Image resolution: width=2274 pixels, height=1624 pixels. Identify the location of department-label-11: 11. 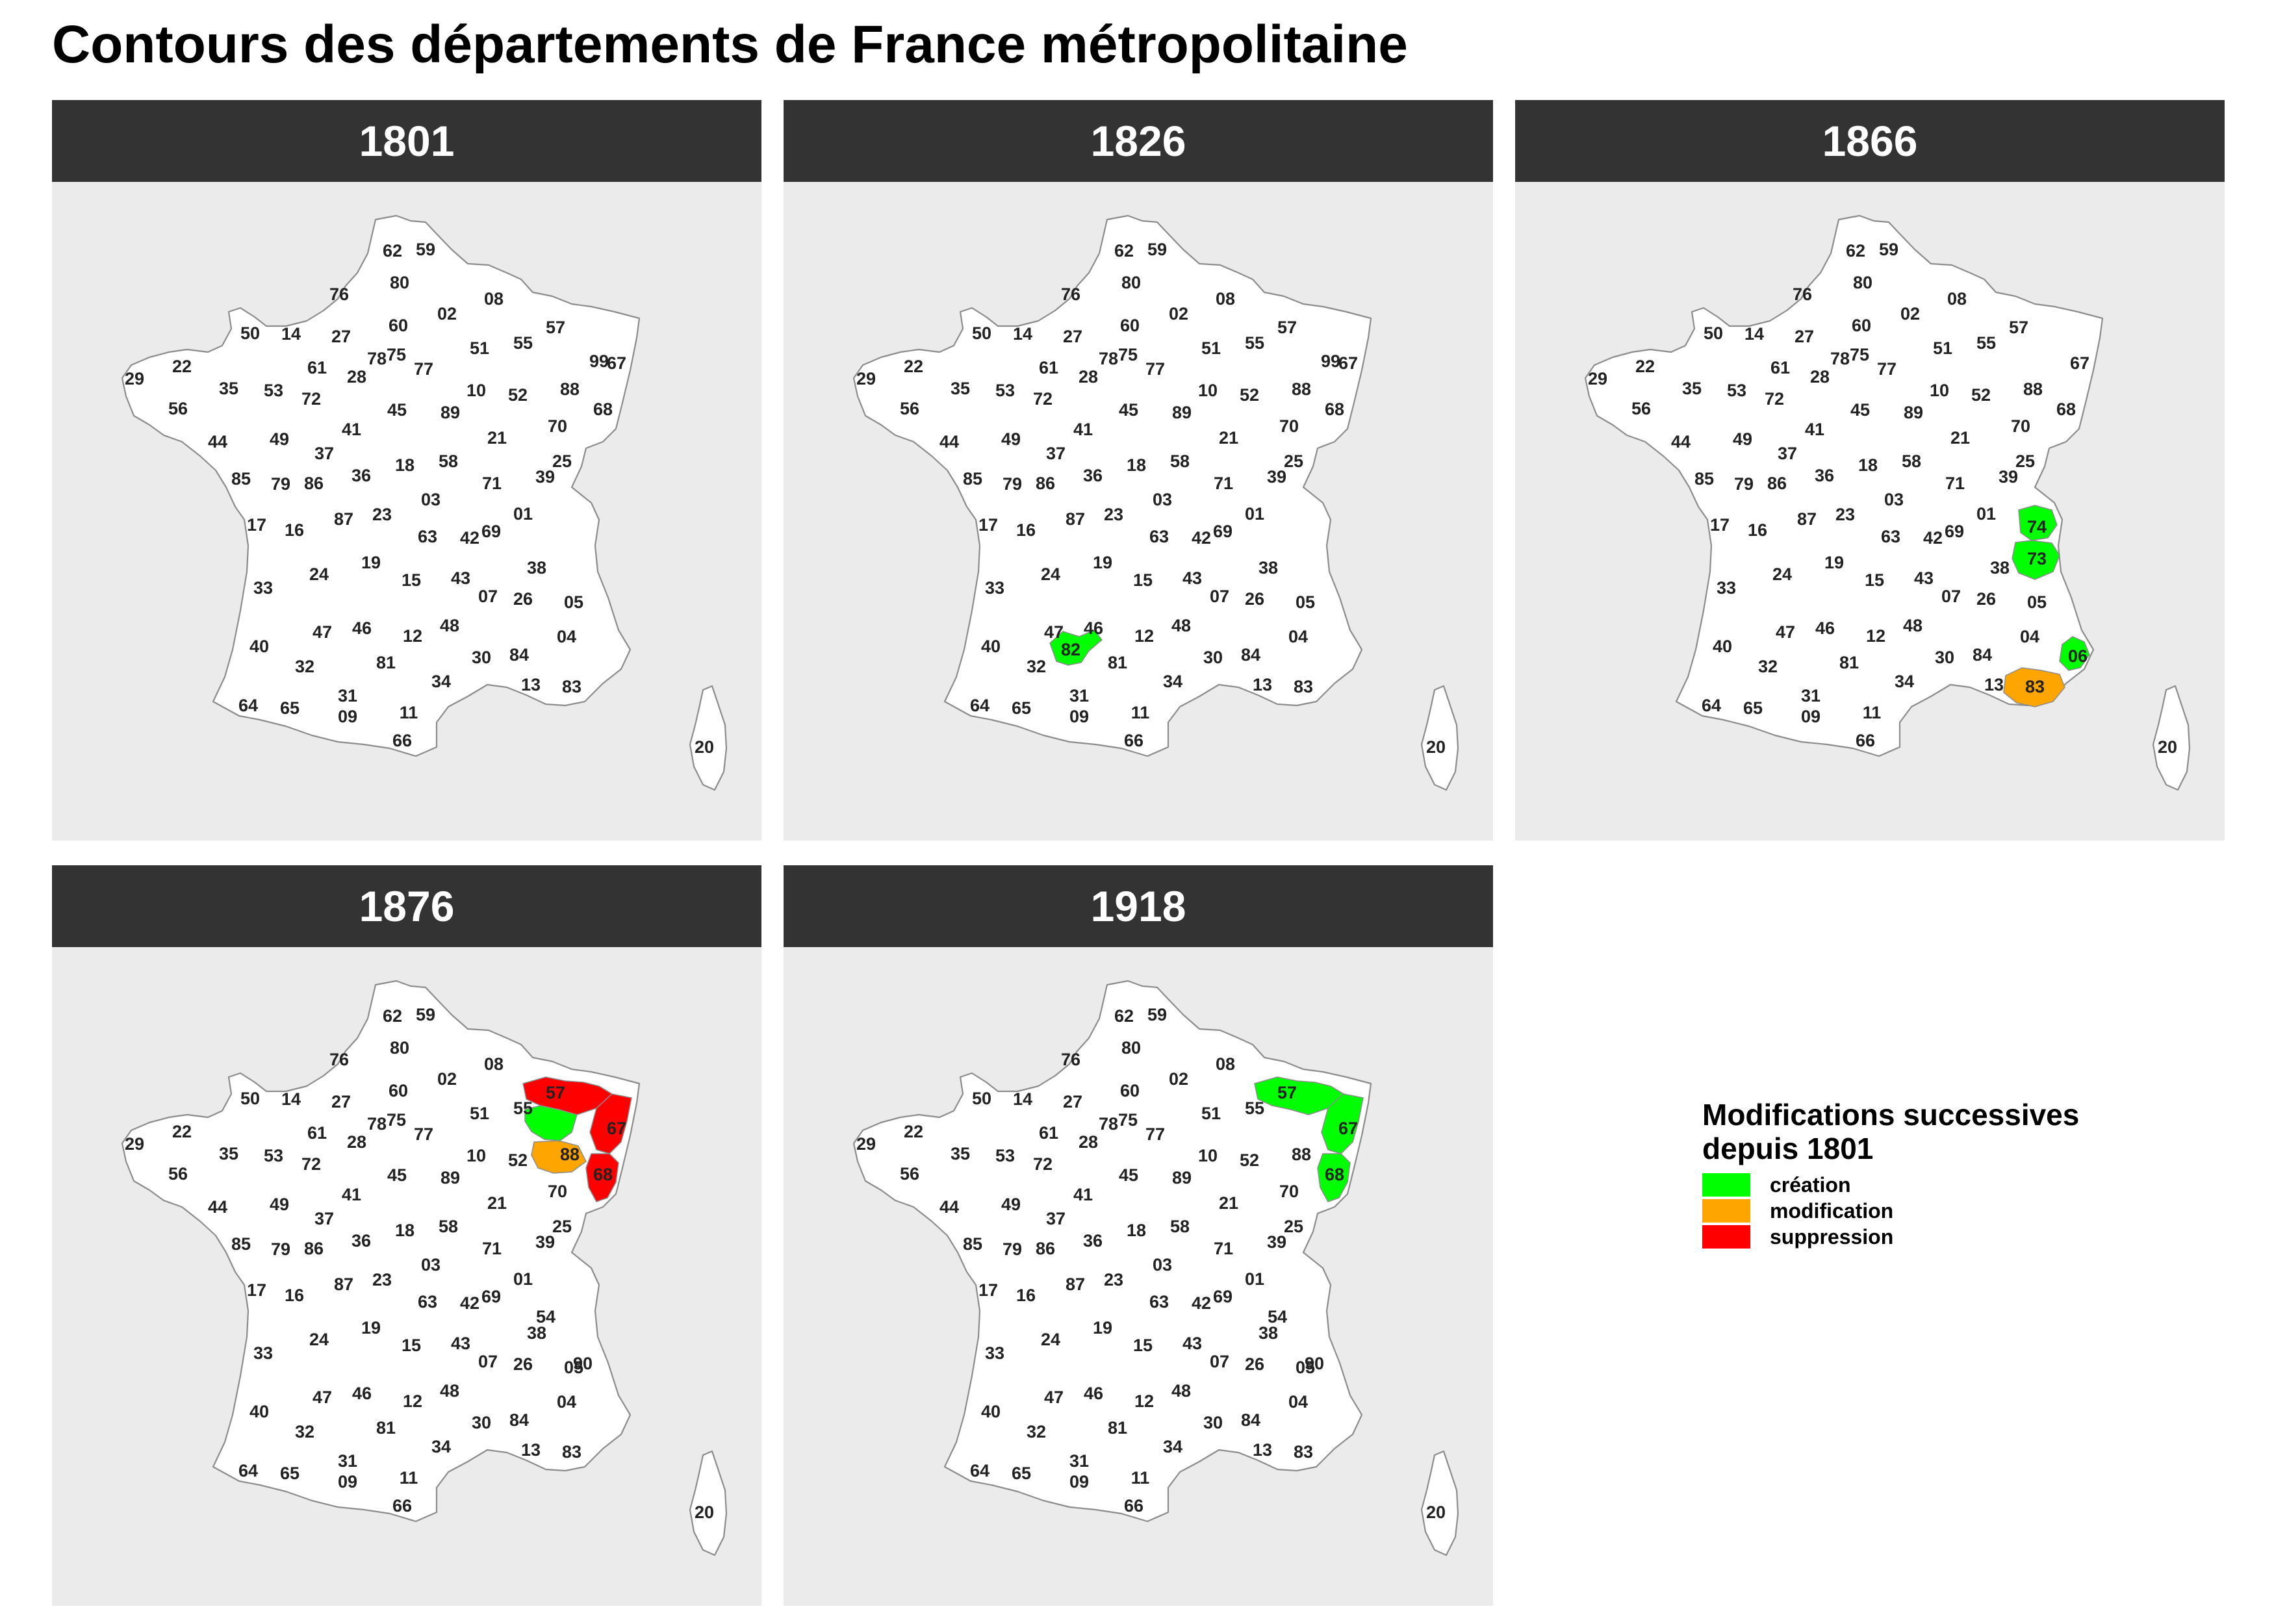
(409, 1478).